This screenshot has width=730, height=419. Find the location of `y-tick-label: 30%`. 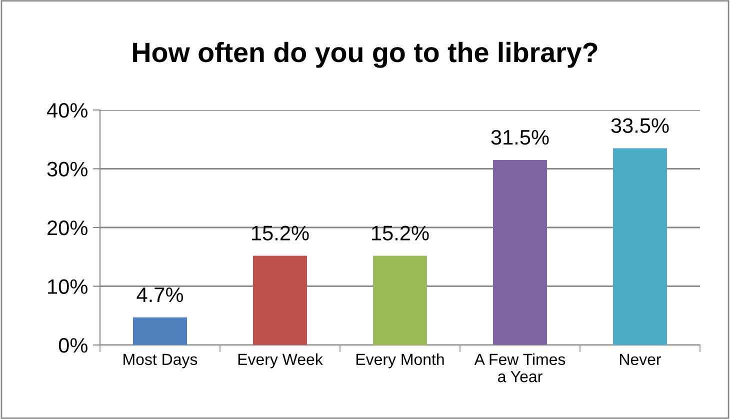

y-tick-label: 30% is located at coordinates (67, 169).